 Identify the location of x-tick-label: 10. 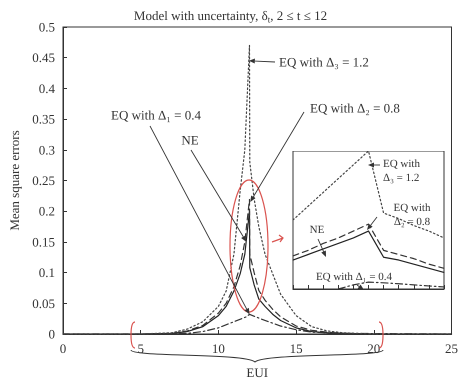
(218, 348).